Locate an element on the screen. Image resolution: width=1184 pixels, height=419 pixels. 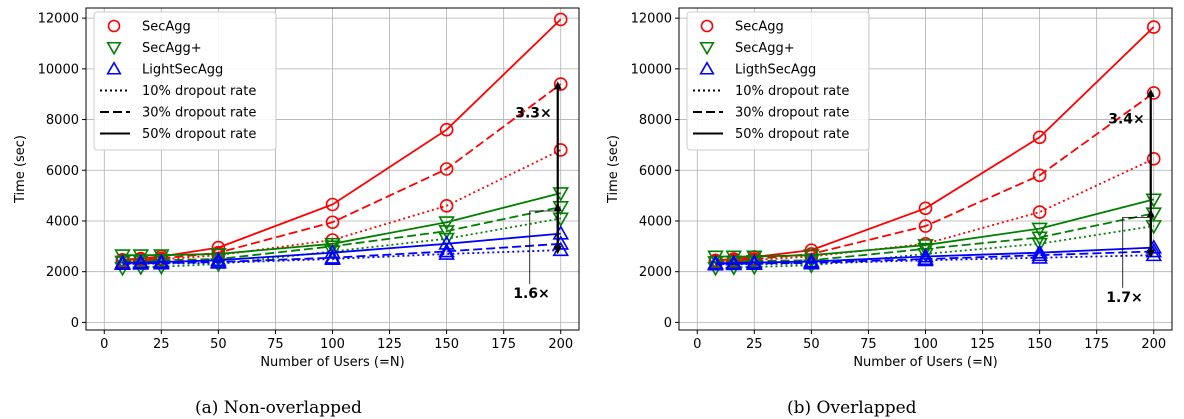
y-tick-label: 0 is located at coordinates (668, 323).